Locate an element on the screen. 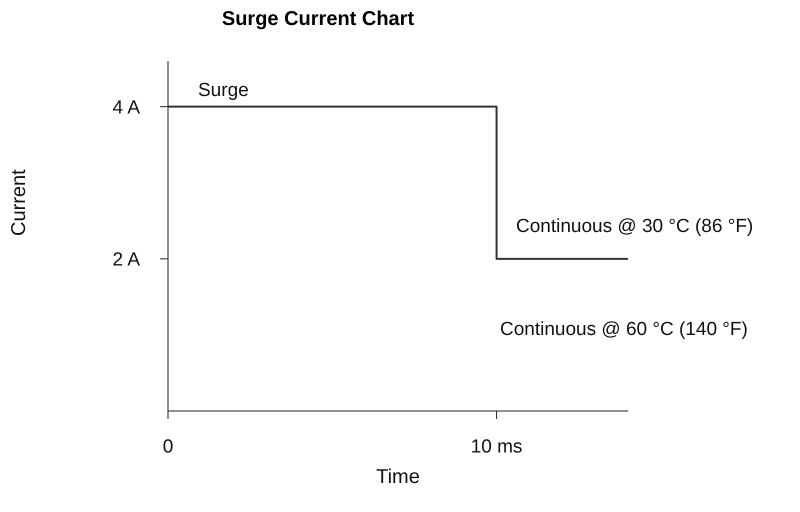 The height and width of the screenshot is (512, 800). y-tick-label: 4 A is located at coordinates (126, 107).